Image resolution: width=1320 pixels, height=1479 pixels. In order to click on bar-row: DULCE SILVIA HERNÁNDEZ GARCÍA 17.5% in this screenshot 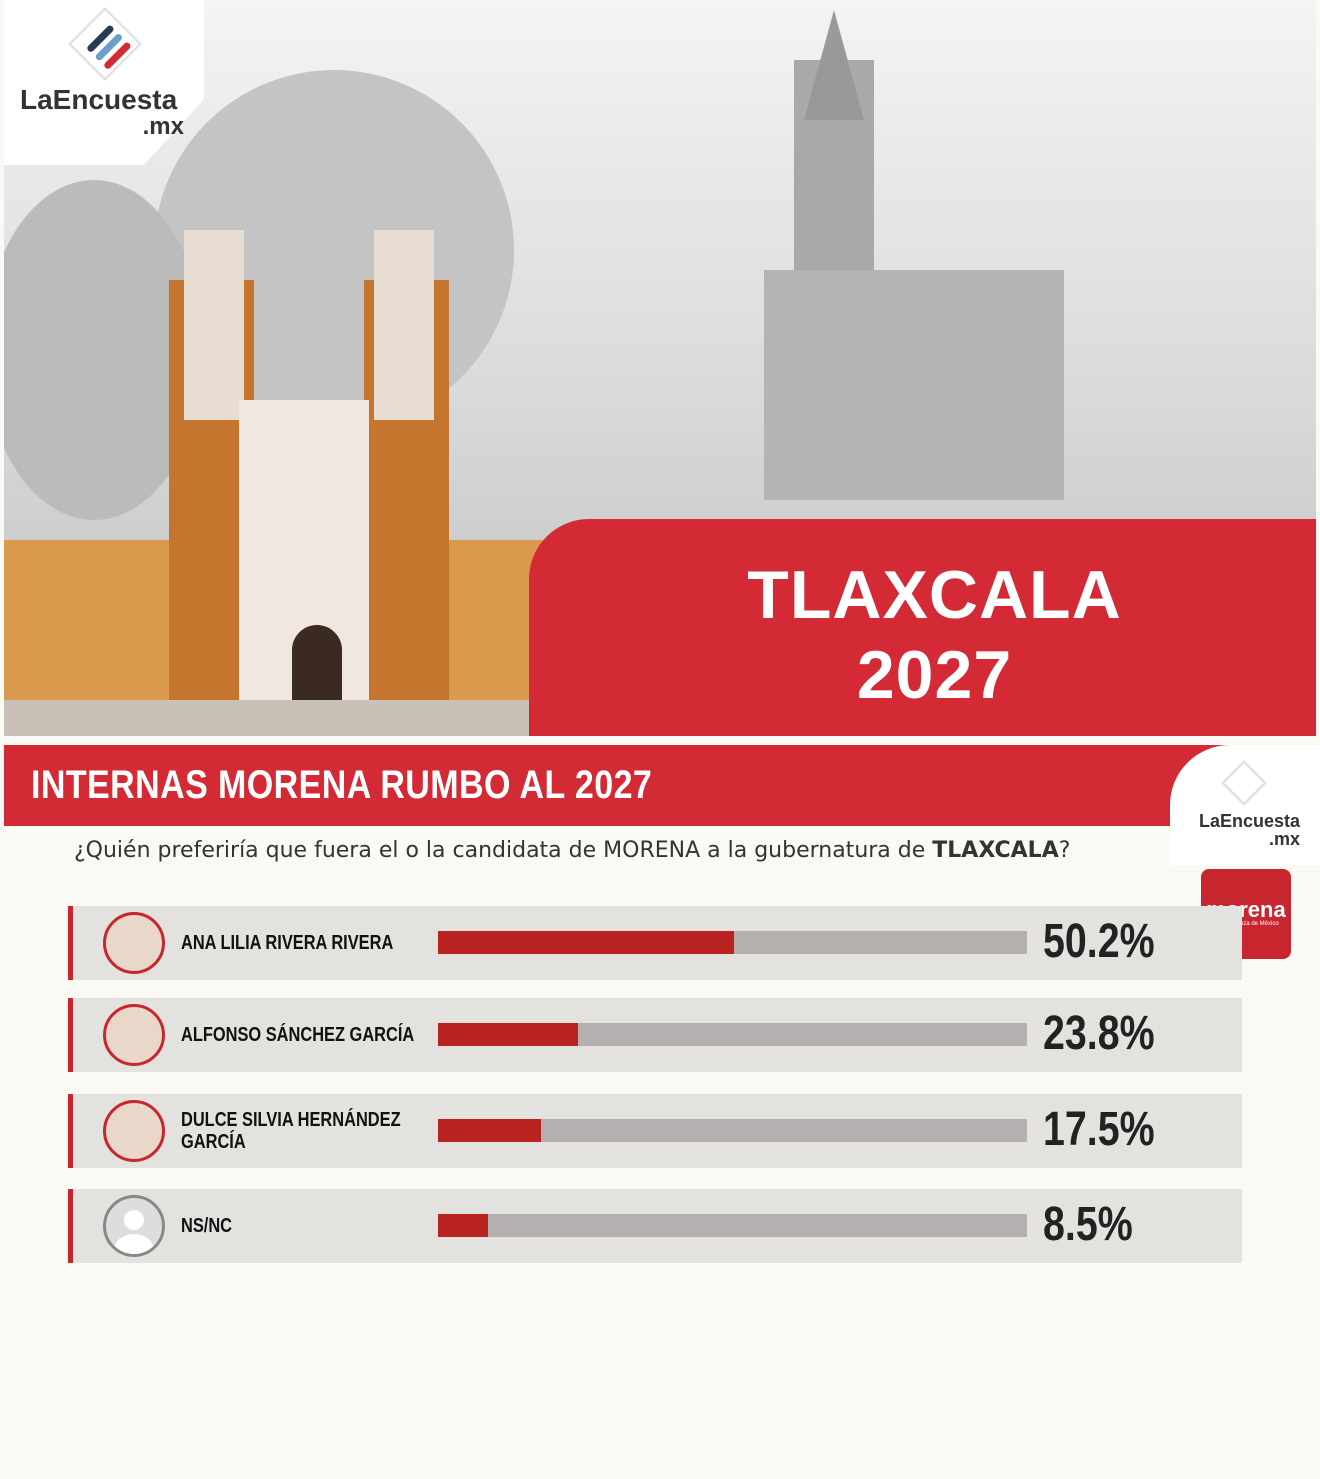, I will do `click(655, 1131)`.